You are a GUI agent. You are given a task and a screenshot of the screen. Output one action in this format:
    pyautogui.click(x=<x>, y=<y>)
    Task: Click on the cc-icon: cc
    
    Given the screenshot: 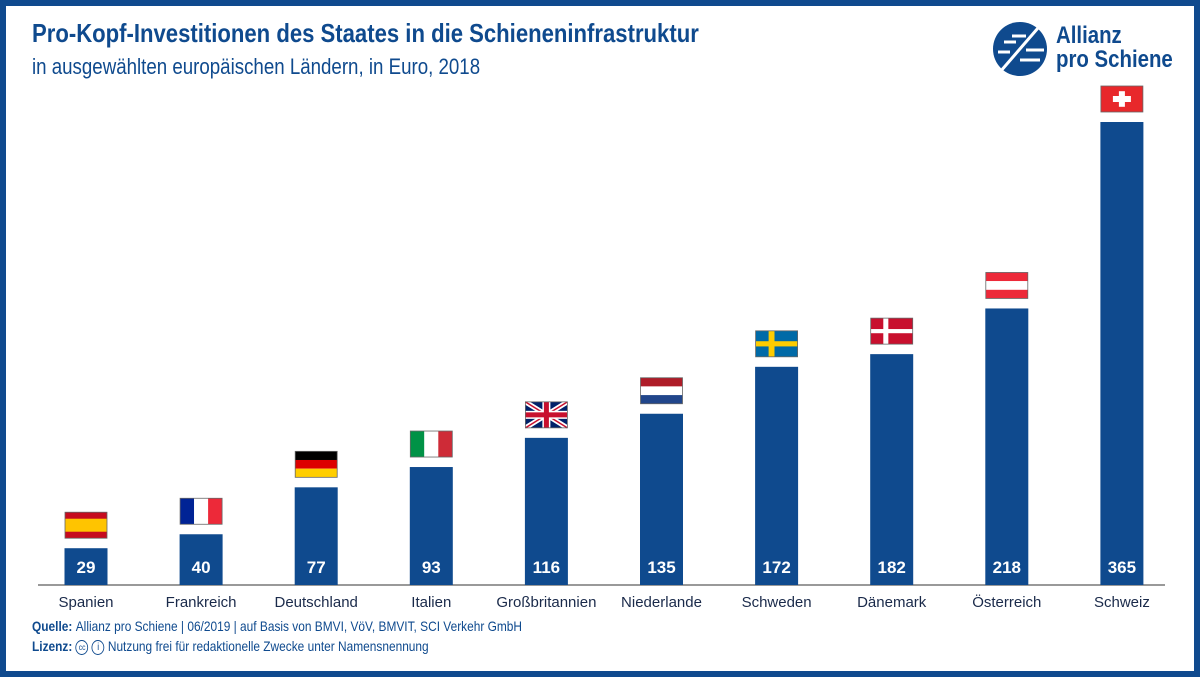 What is the action you would take?
    pyautogui.click(x=82, y=647)
    